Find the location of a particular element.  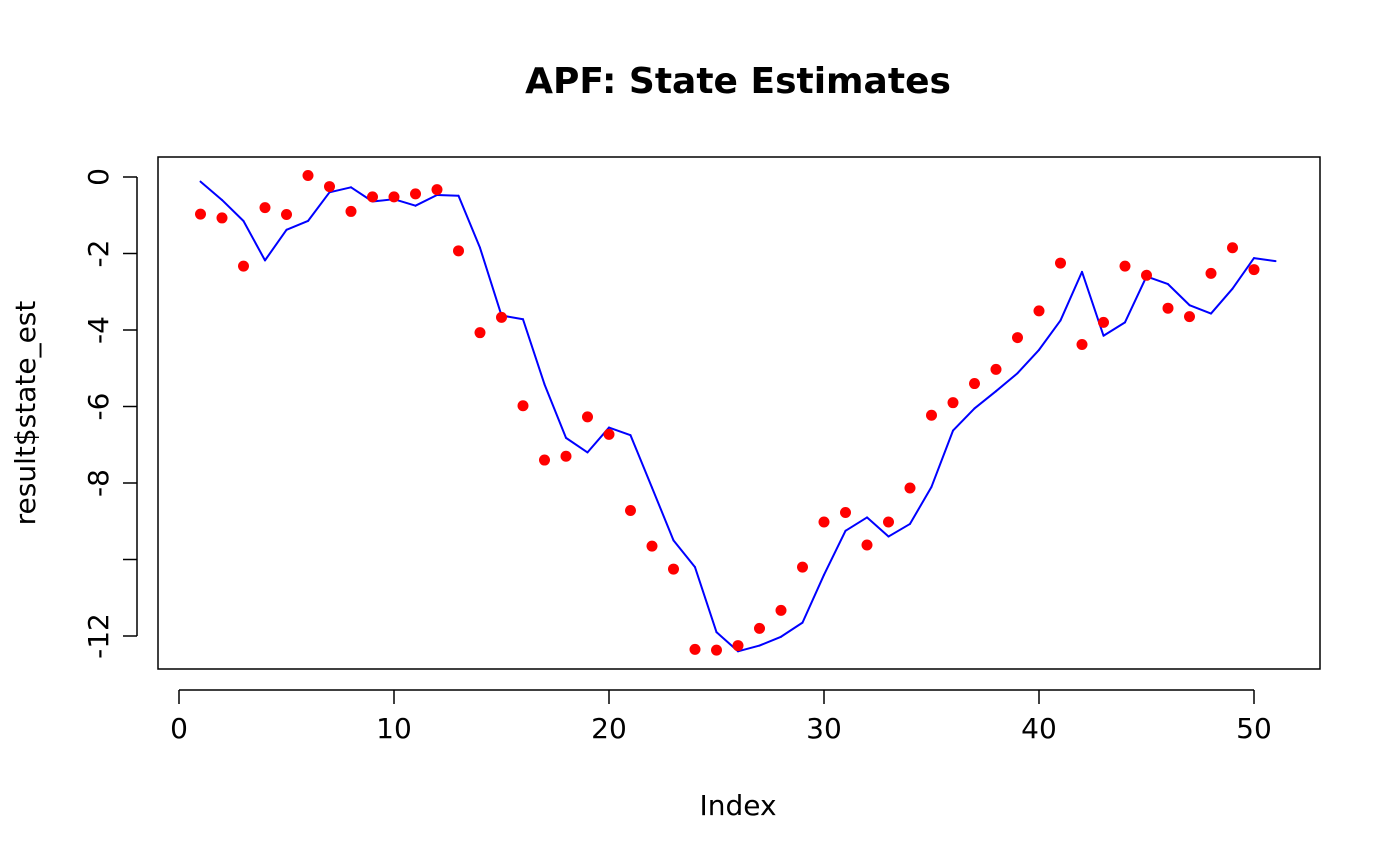

y-axis-title: result$state_est is located at coordinates (25, 413).